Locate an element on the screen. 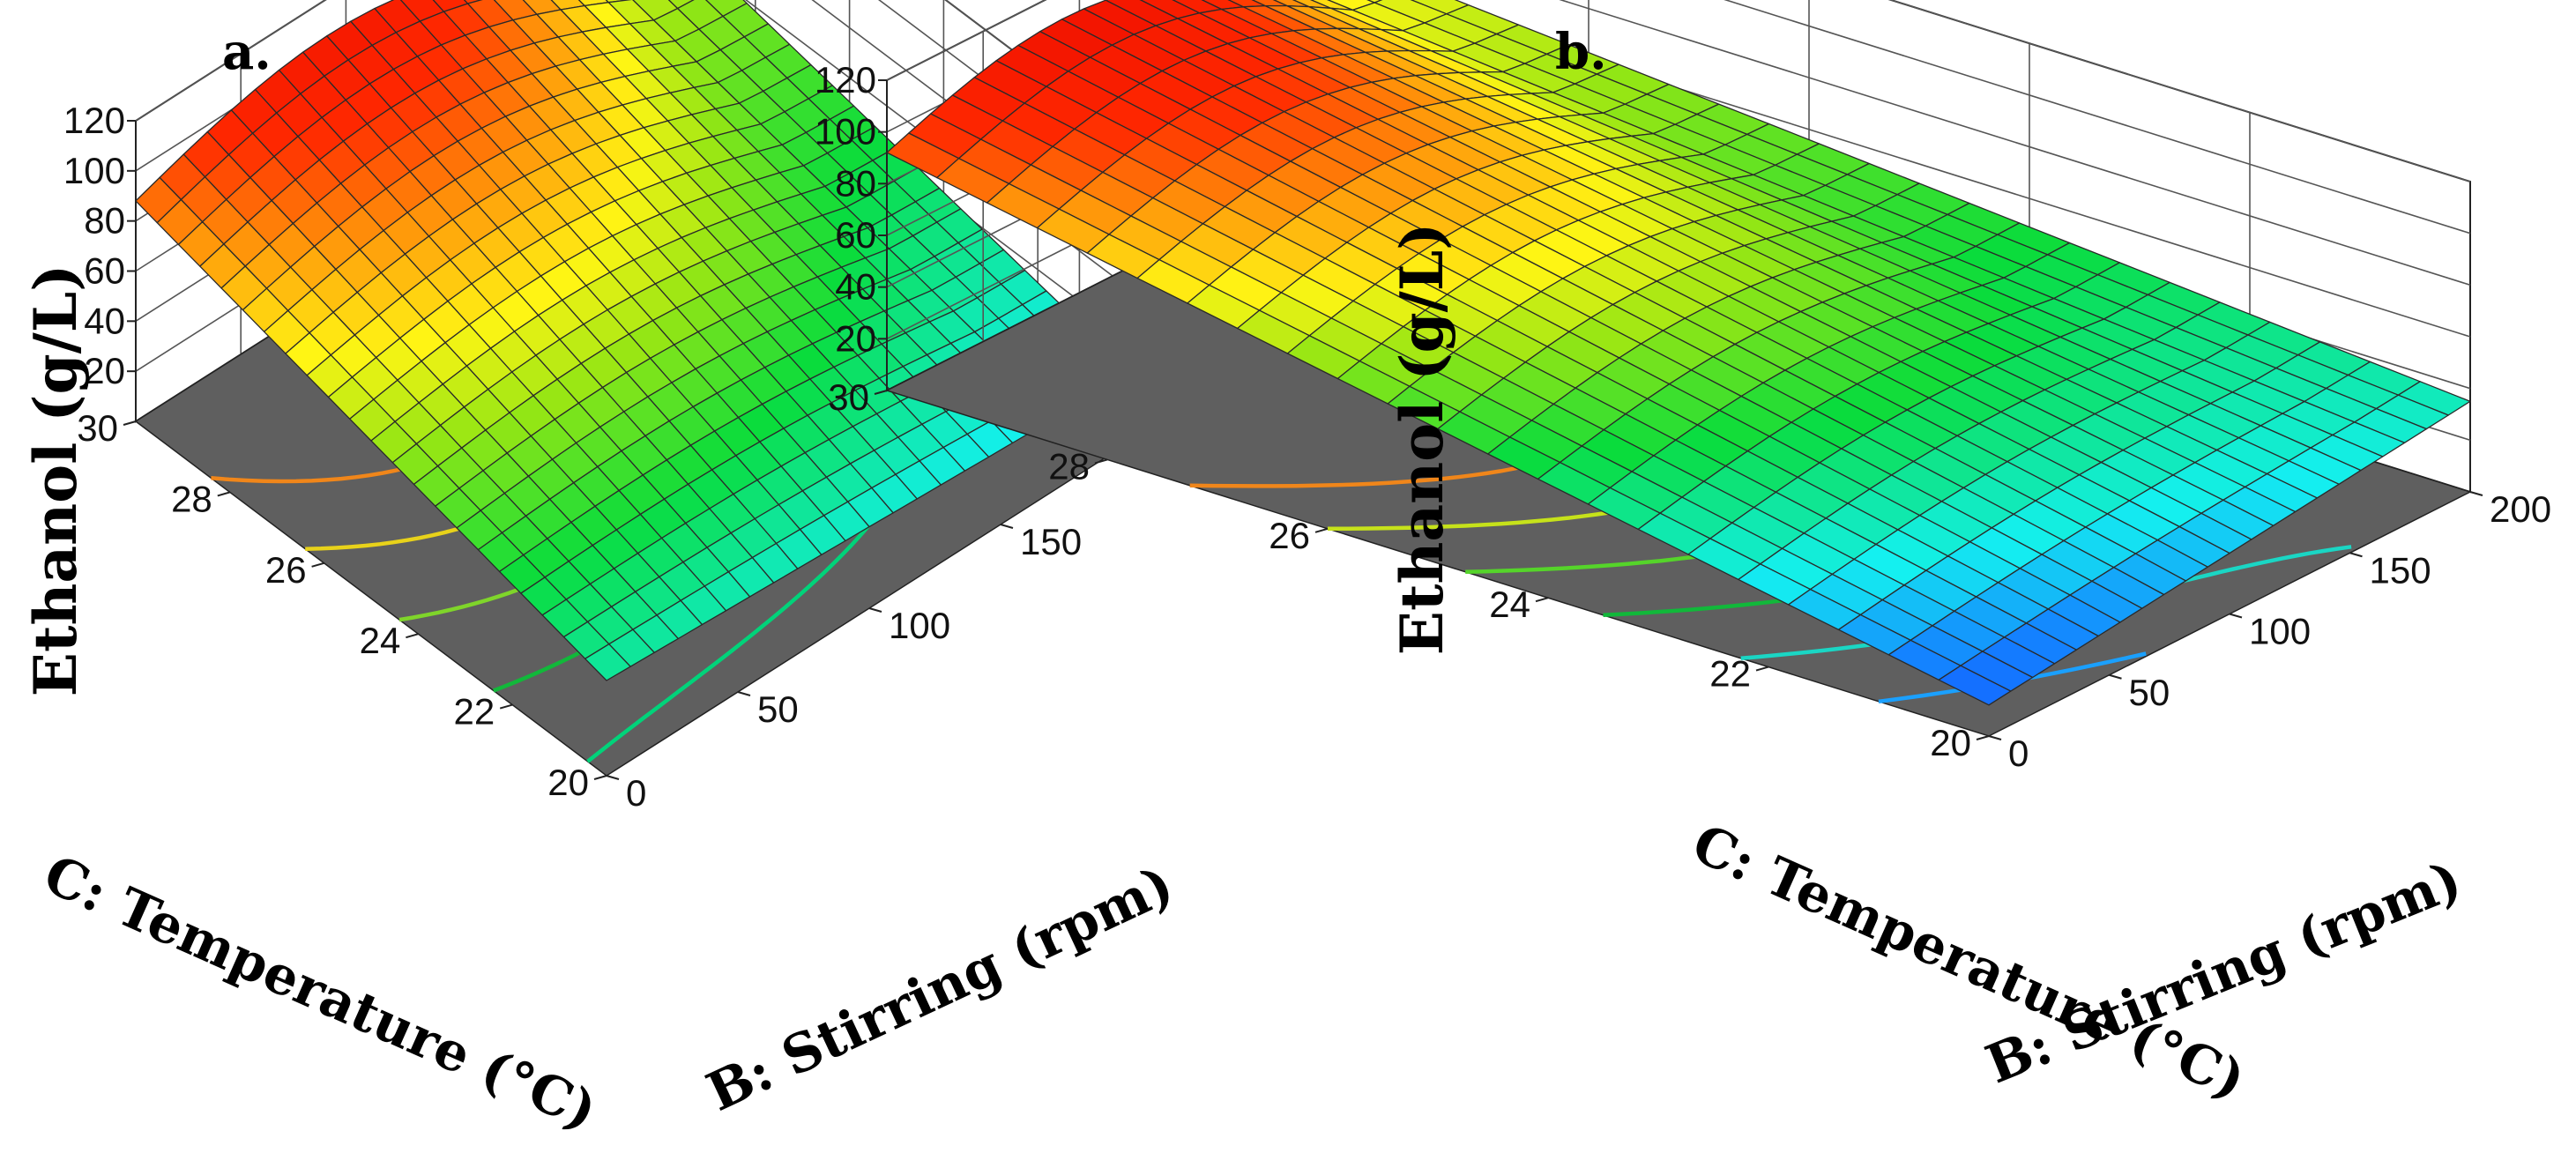 Image resolution: width=2576 pixels, height=1153 pixels. stirring-axis-title: B: Stirring (rpm) is located at coordinates (941, 989).